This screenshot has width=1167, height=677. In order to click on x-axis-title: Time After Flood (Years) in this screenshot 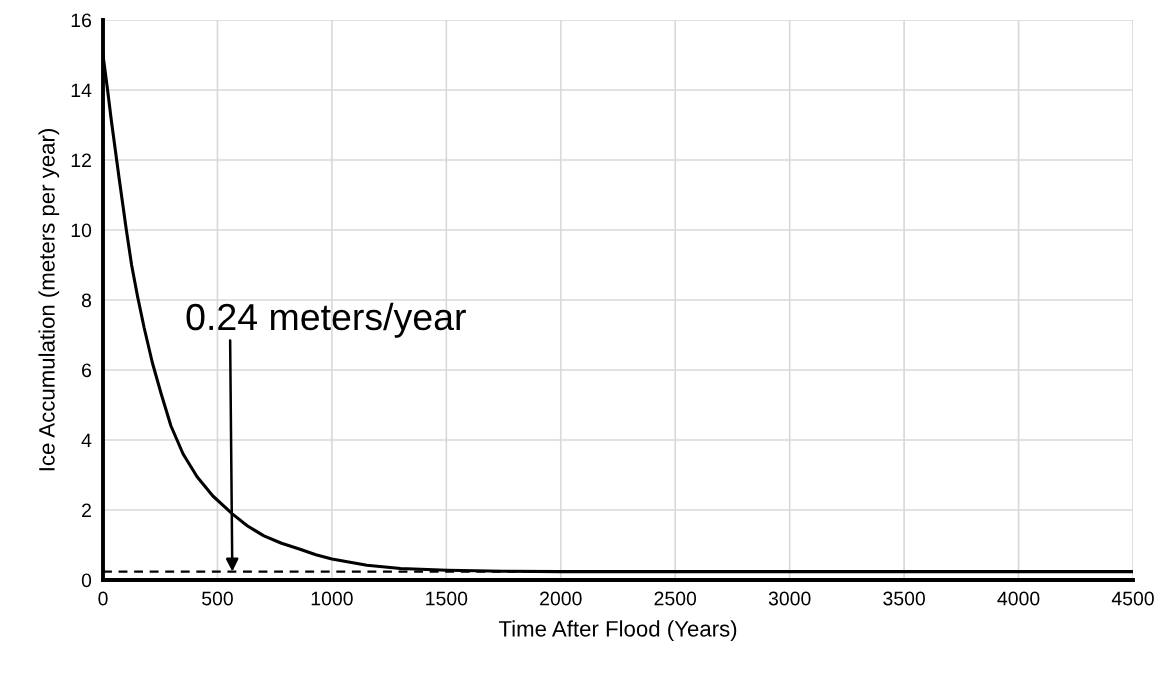, I will do `click(617, 631)`.